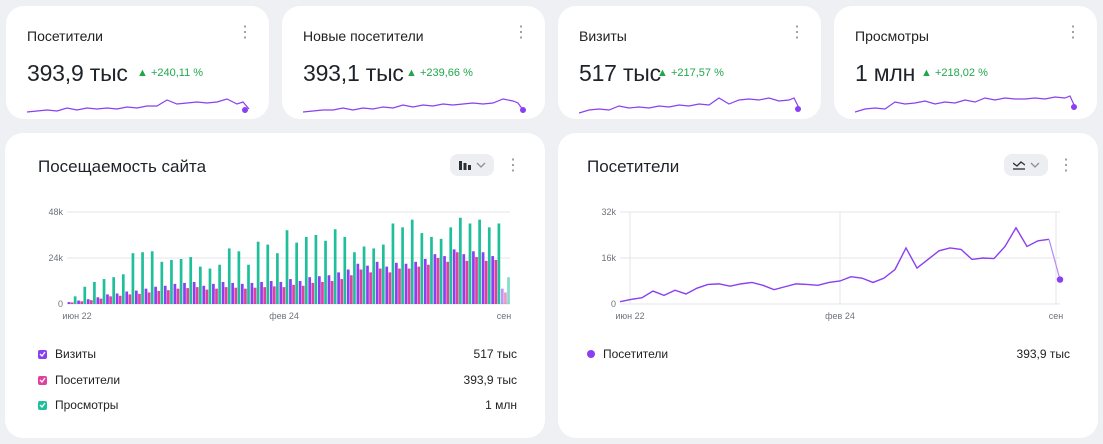 The height and width of the screenshot is (444, 1103). What do you see at coordinates (495, 354) in the screenshot?
I see `legend-value: 517 тыс` at bounding box center [495, 354].